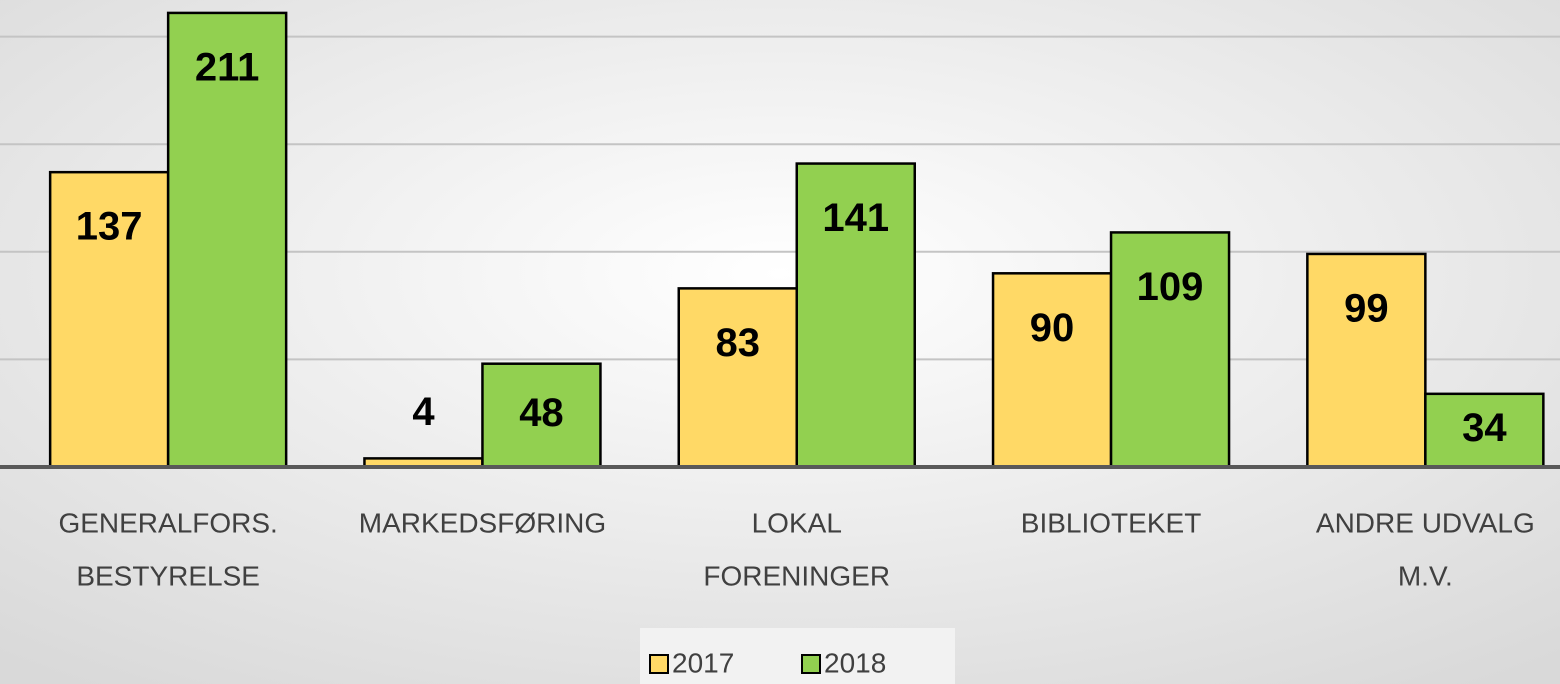  What do you see at coordinates (855, 662) in the screenshot?
I see `legend-label: 2018` at bounding box center [855, 662].